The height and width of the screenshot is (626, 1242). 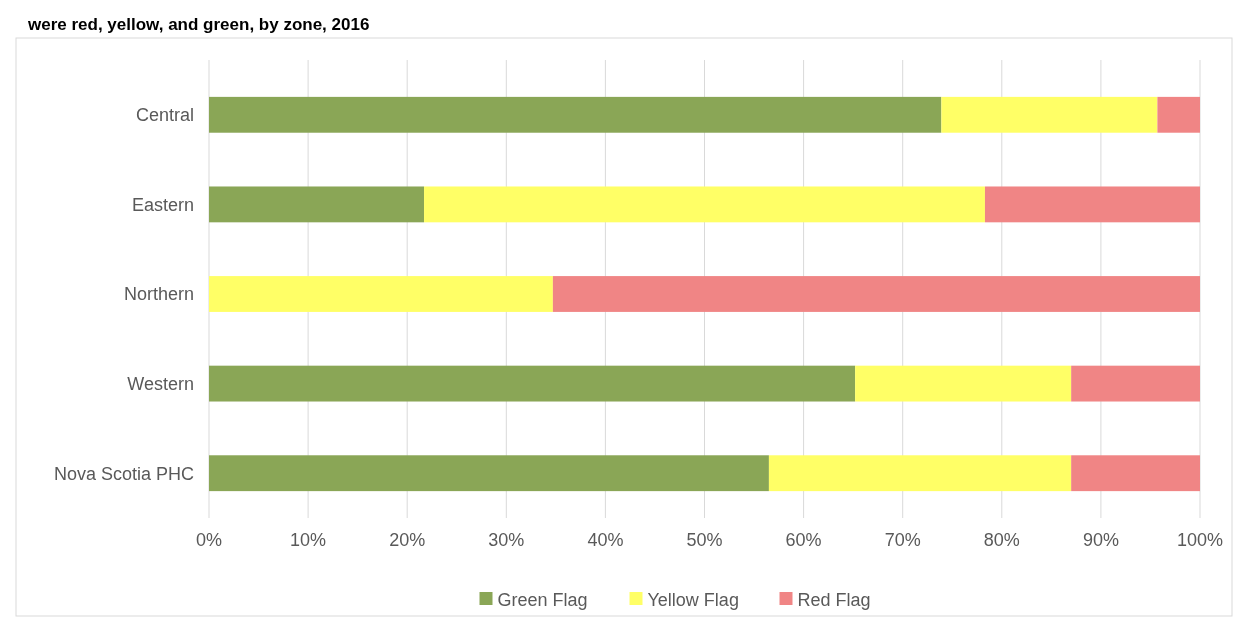 I want to click on x-tick-label: 0%, so click(x=209, y=540).